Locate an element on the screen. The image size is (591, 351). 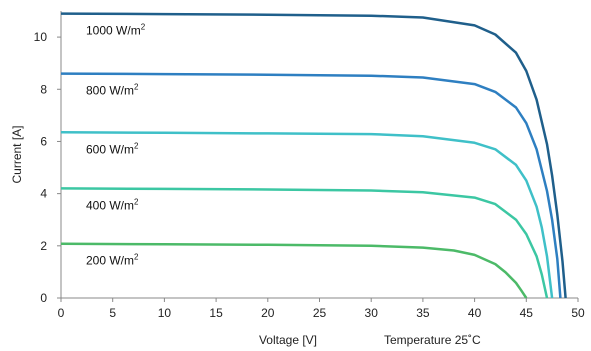
y-tick-label: 6 is located at coordinates (43, 141).